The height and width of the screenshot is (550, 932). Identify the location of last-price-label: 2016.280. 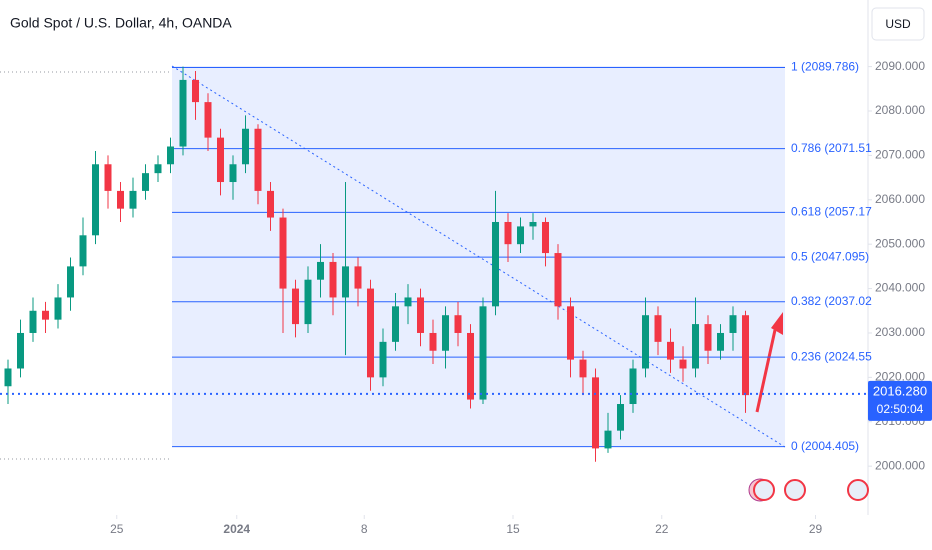
(900, 390).